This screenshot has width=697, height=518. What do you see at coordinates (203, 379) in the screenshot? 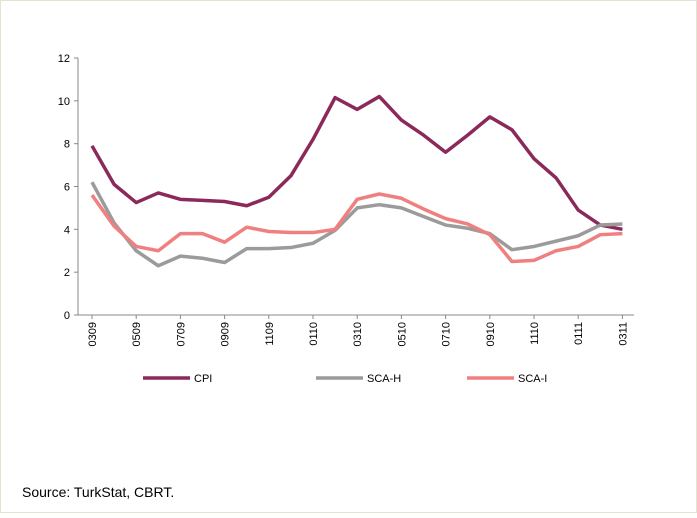
I see `legend-label: CPI` at bounding box center [203, 379].